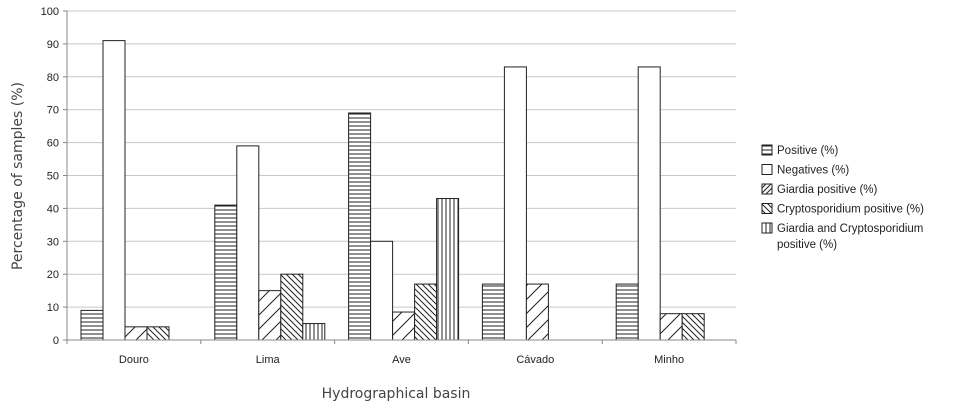  I want to click on legend-label: Giardia positive (%), so click(827, 190).